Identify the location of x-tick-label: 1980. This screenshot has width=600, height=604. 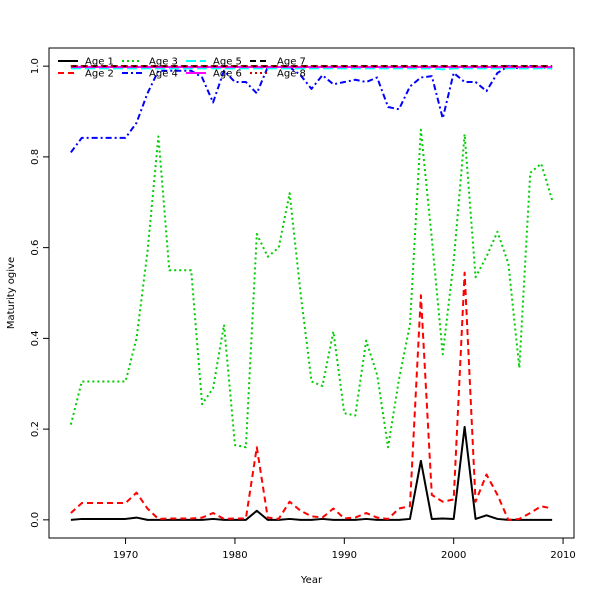
(234, 555).